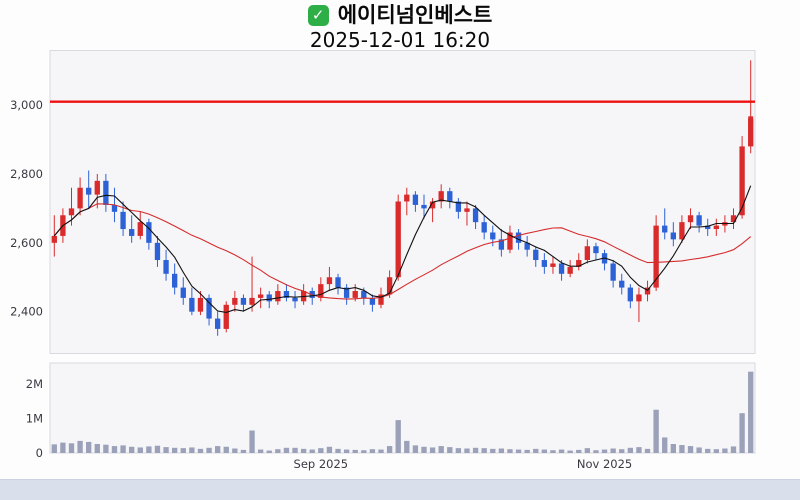 The width and height of the screenshot is (800, 500). I want to click on last-price-marker, so click(751, 119).